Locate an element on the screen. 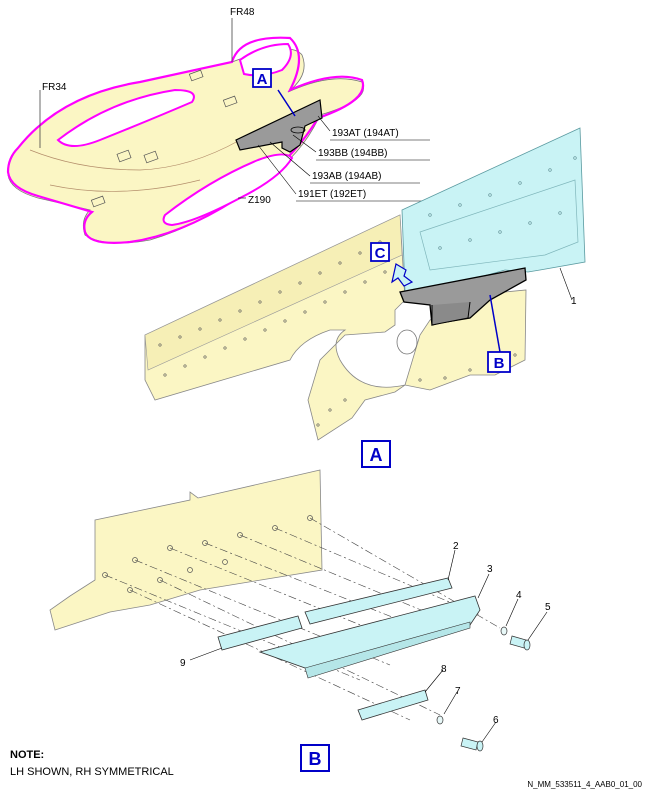 The image size is (648, 792). frame-label-fr34: FR34 is located at coordinates (54, 87).